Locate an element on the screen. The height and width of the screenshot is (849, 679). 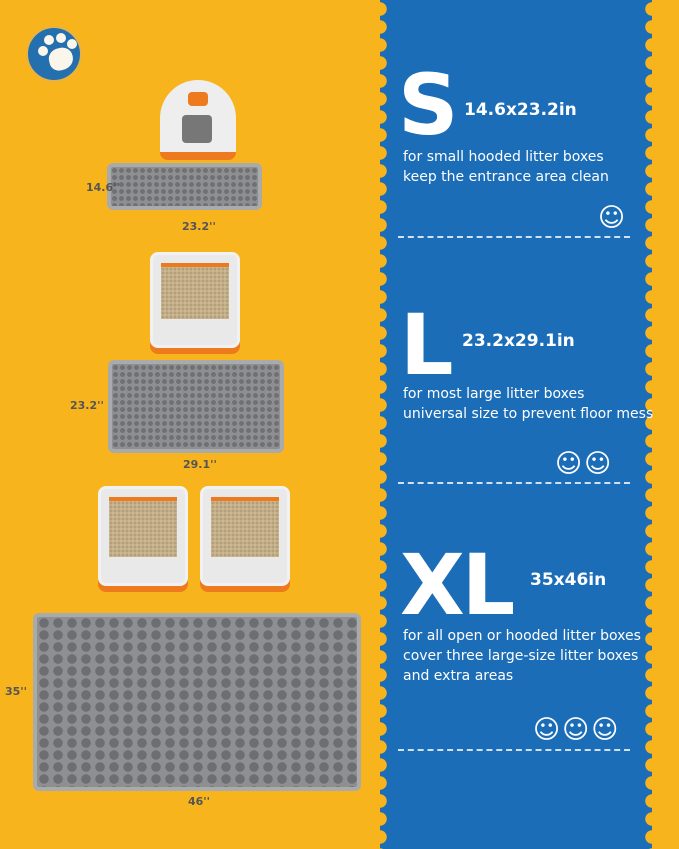
xl-width-label: 35'' is located at coordinates (16, 691).